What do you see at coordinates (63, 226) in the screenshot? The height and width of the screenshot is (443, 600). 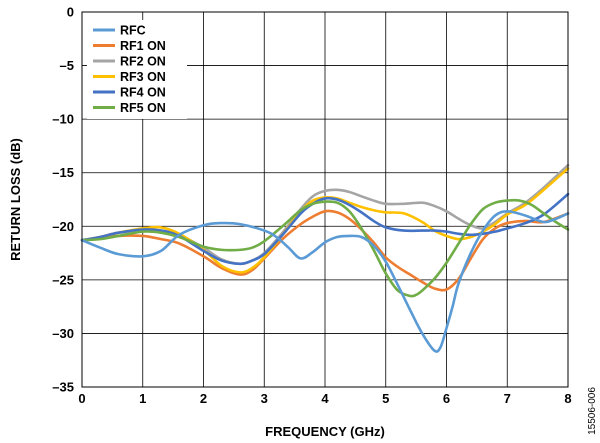 I see `y-tick-label: –20` at bounding box center [63, 226].